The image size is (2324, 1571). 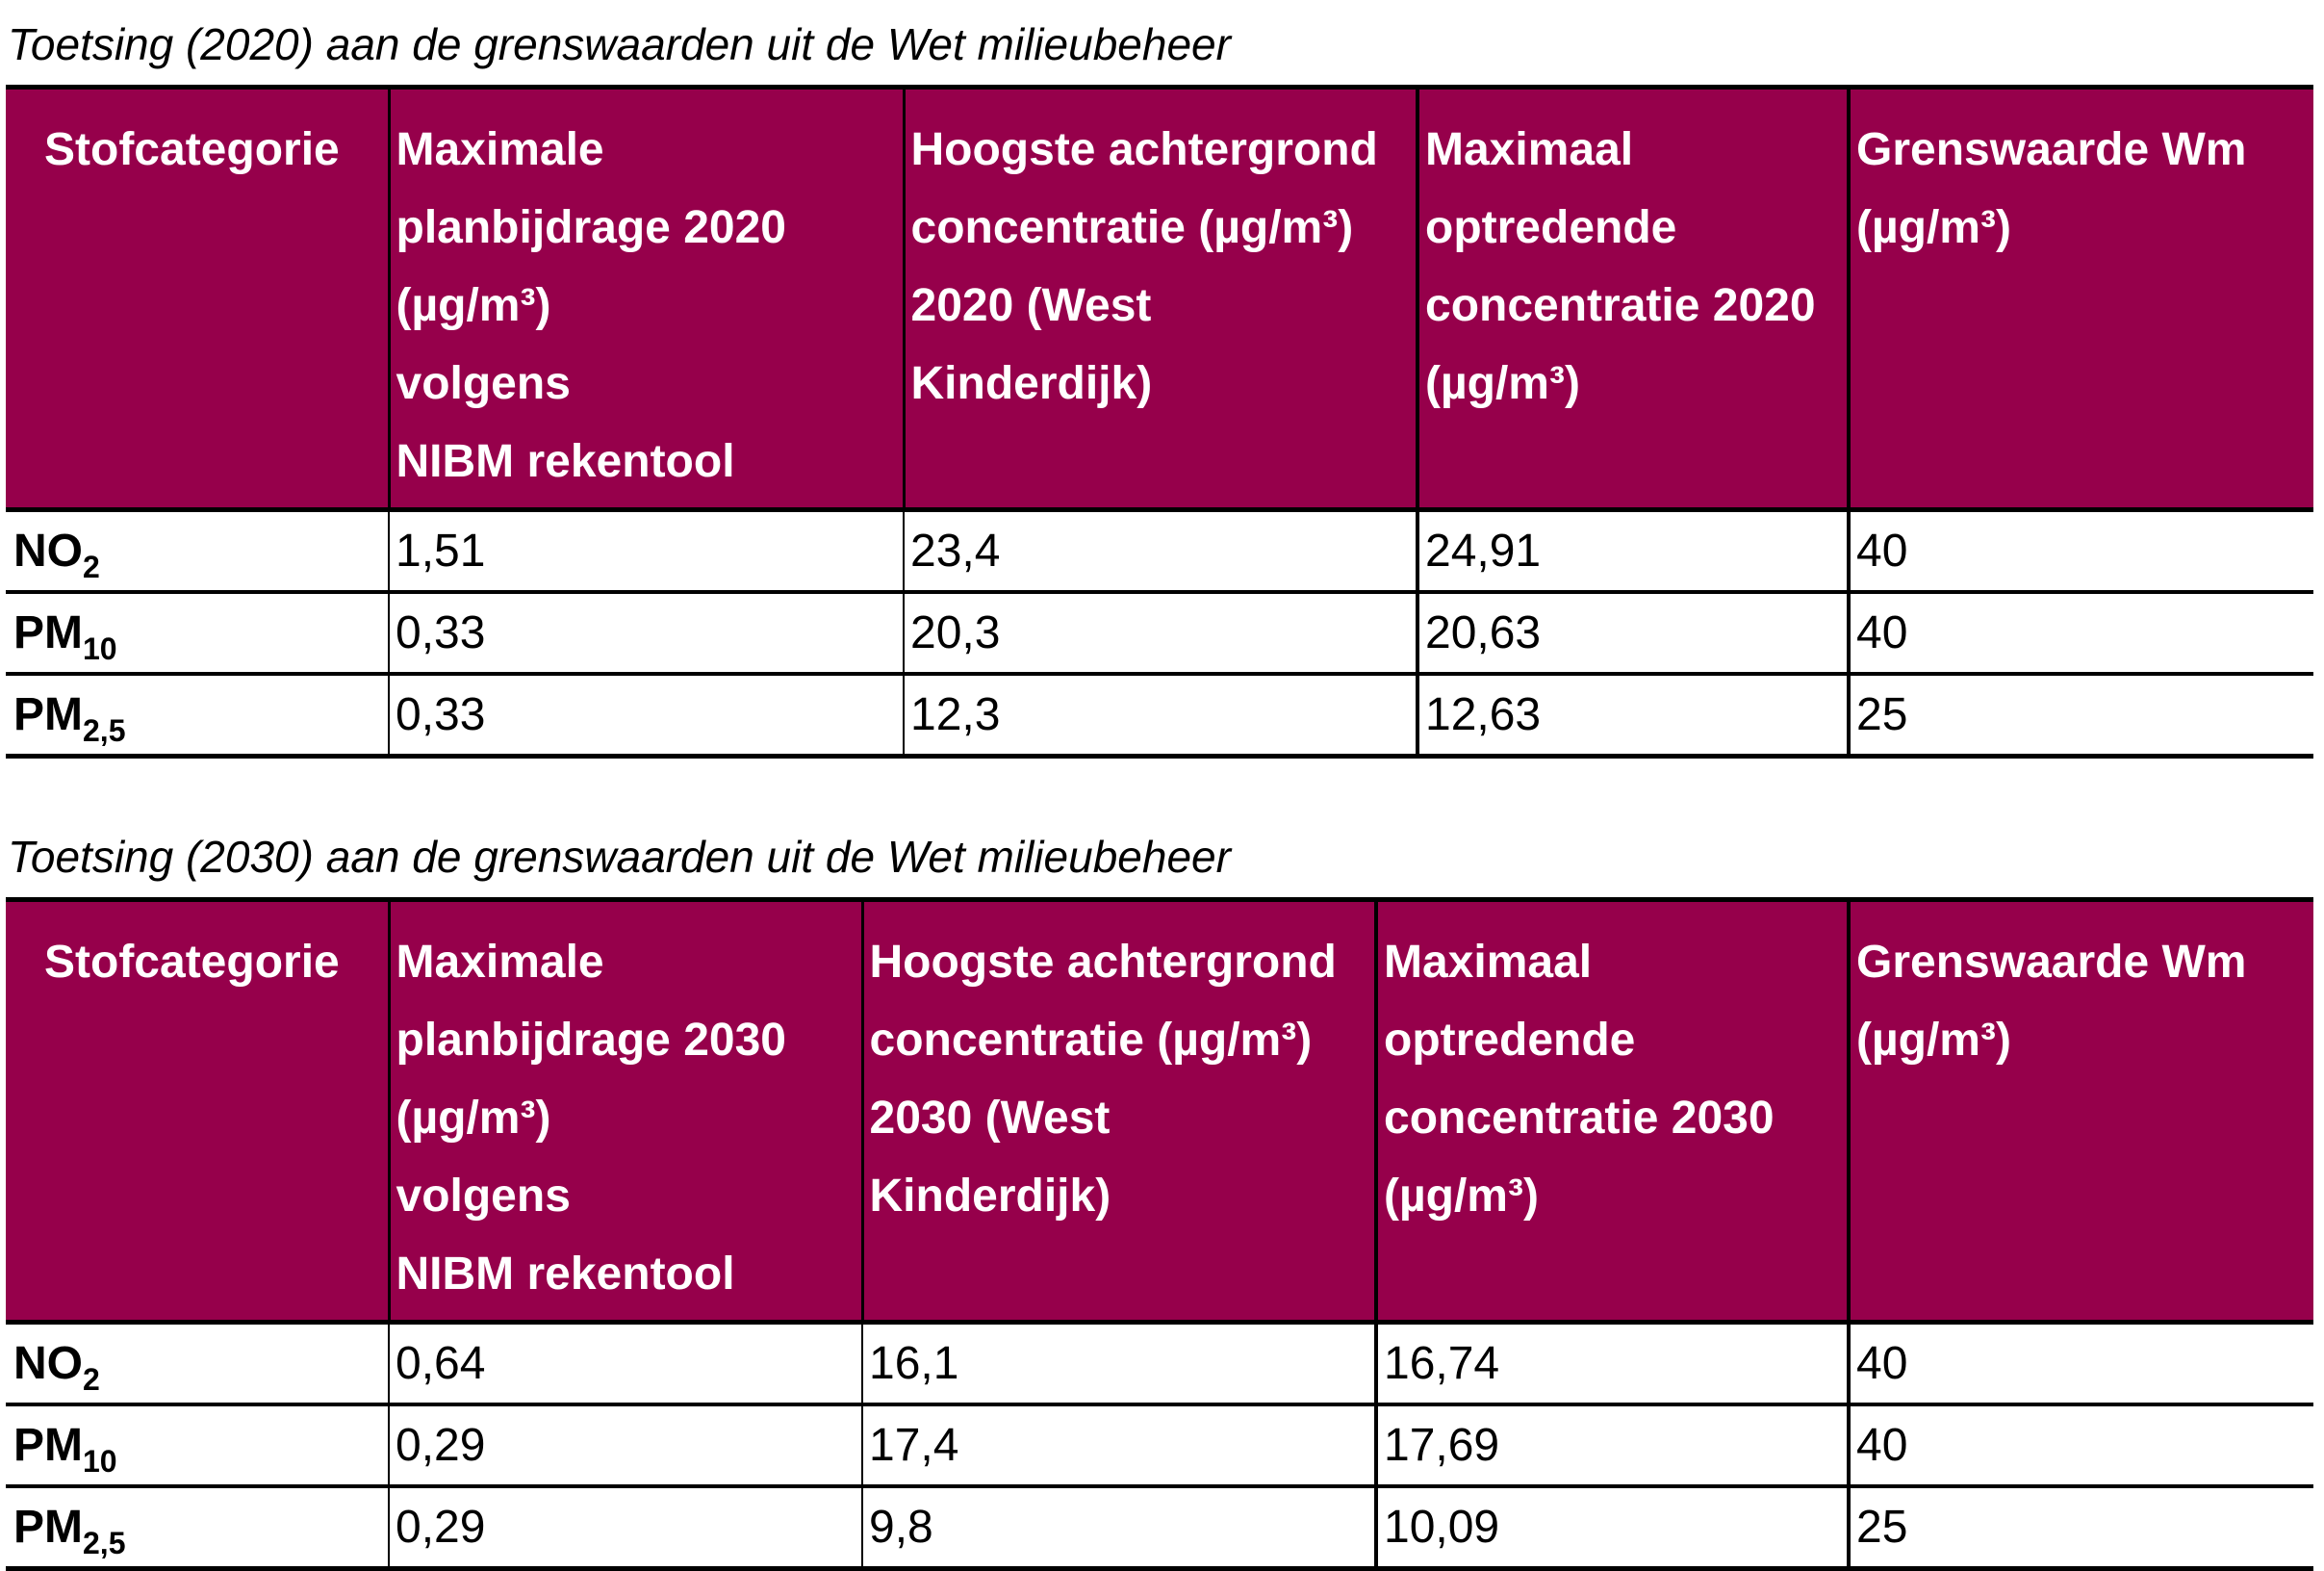 What do you see at coordinates (1118, 1364) in the screenshot?
I see `background-concentration-cell: 16,1` at bounding box center [1118, 1364].